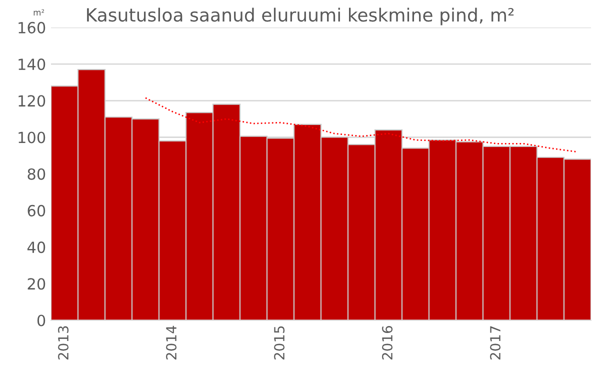 The height and width of the screenshot is (366, 600). Describe the element at coordinates (300, 17) in the screenshot. I see `chart-title: Kasutusloa saanud eluruumi keskmine pind, m²` at that location.